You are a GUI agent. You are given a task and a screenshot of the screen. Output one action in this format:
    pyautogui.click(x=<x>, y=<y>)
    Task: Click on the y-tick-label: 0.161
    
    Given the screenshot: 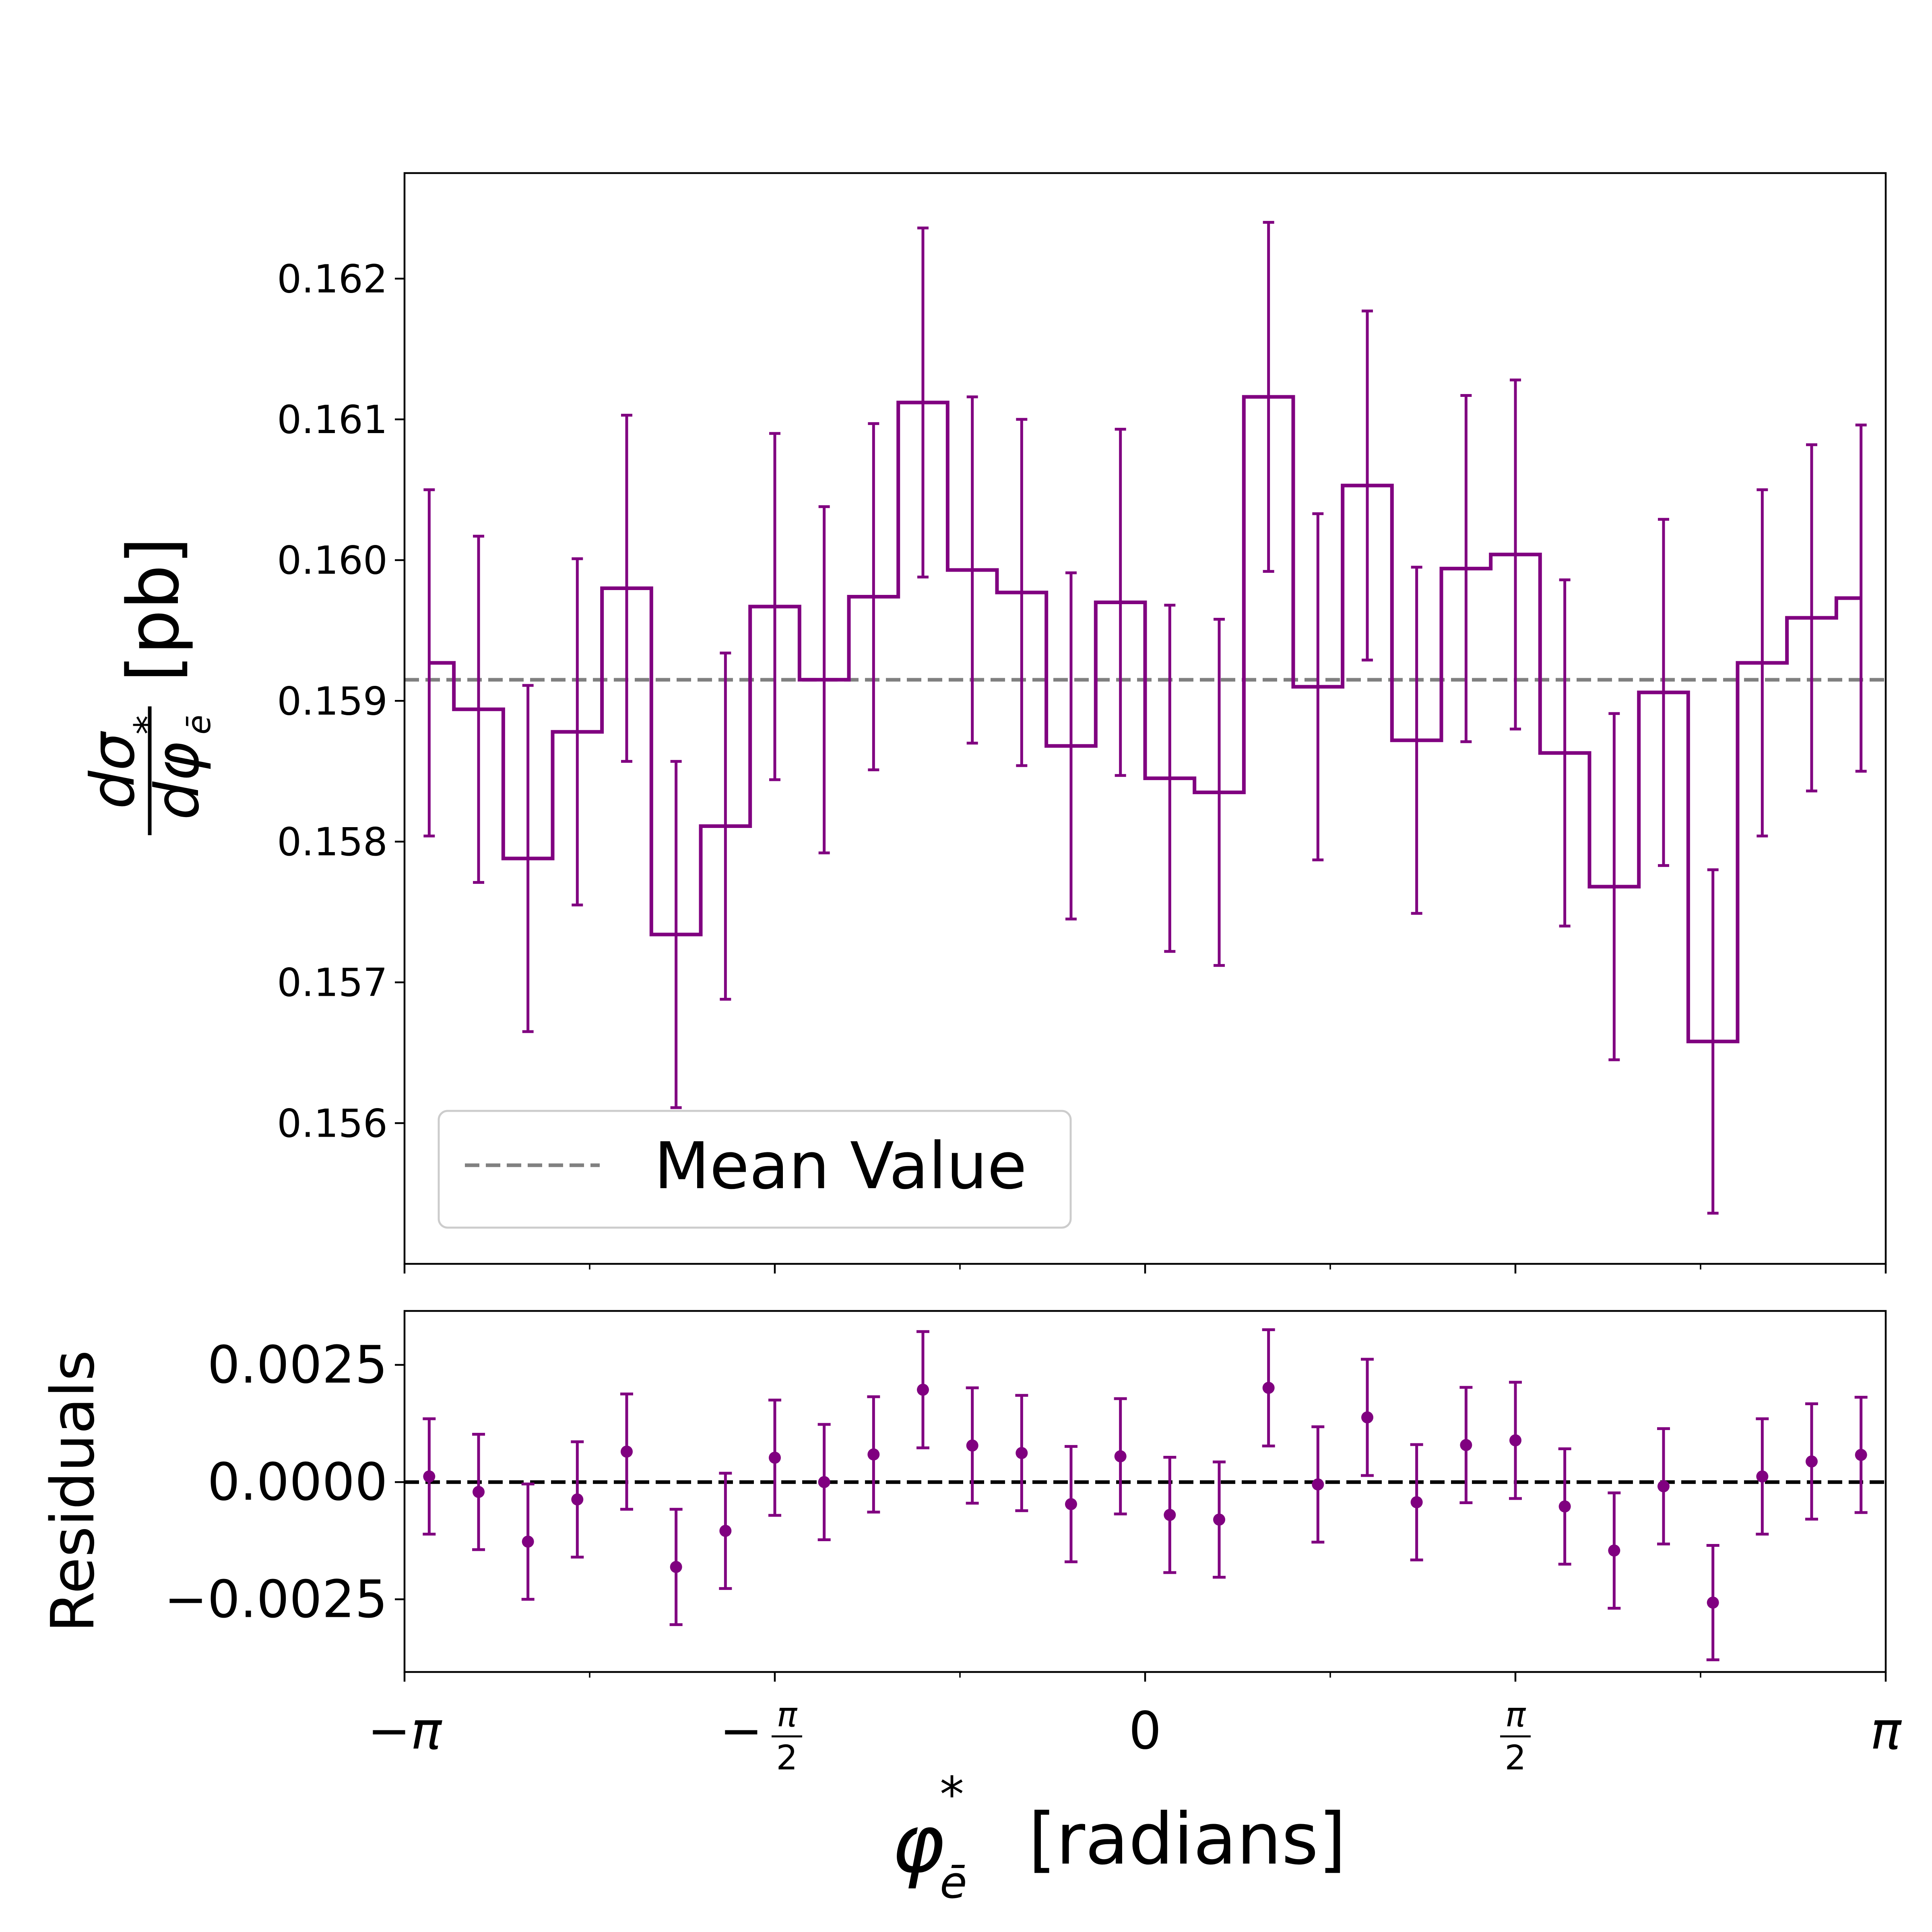 What is the action you would take?
    pyautogui.click(x=332, y=419)
    